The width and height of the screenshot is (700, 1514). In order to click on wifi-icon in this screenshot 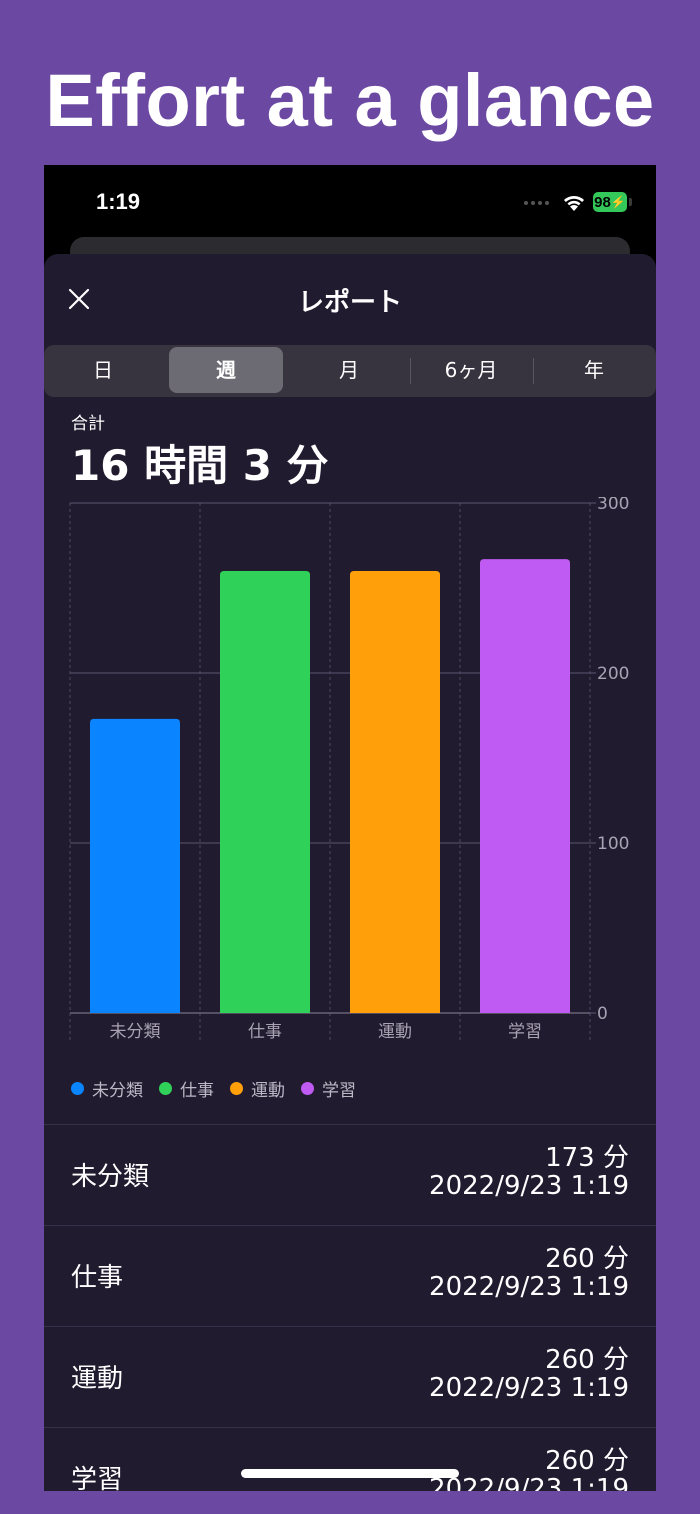, I will do `click(574, 203)`.